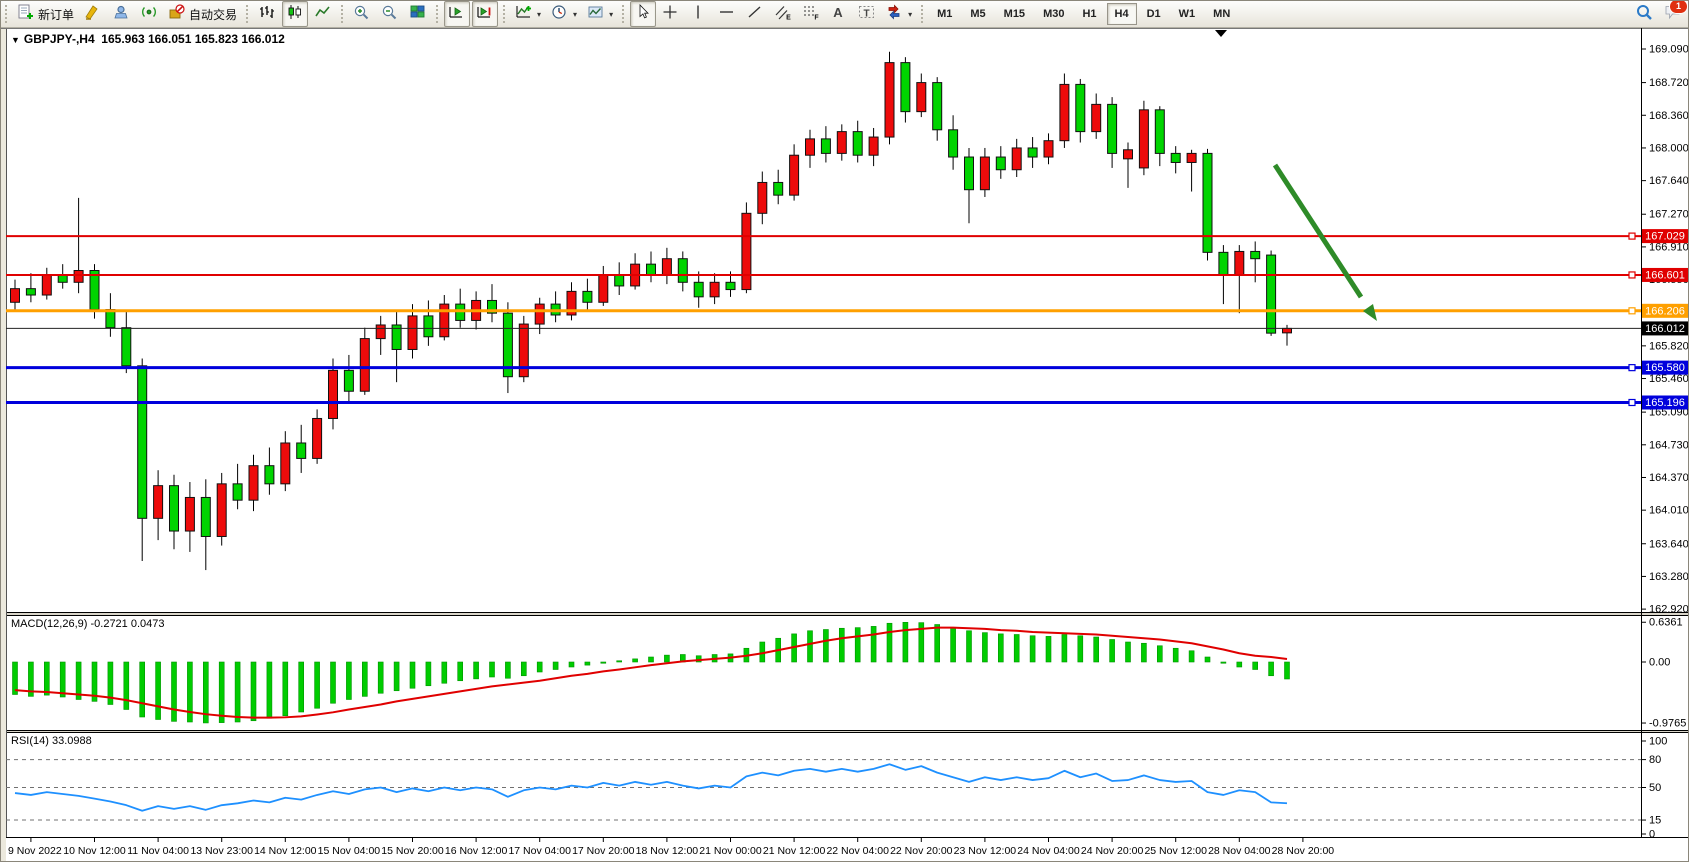 The height and width of the screenshot is (862, 1689). What do you see at coordinates (94, 851) in the screenshot?
I see `svg-text: 10 Nov 12:00` at bounding box center [94, 851].